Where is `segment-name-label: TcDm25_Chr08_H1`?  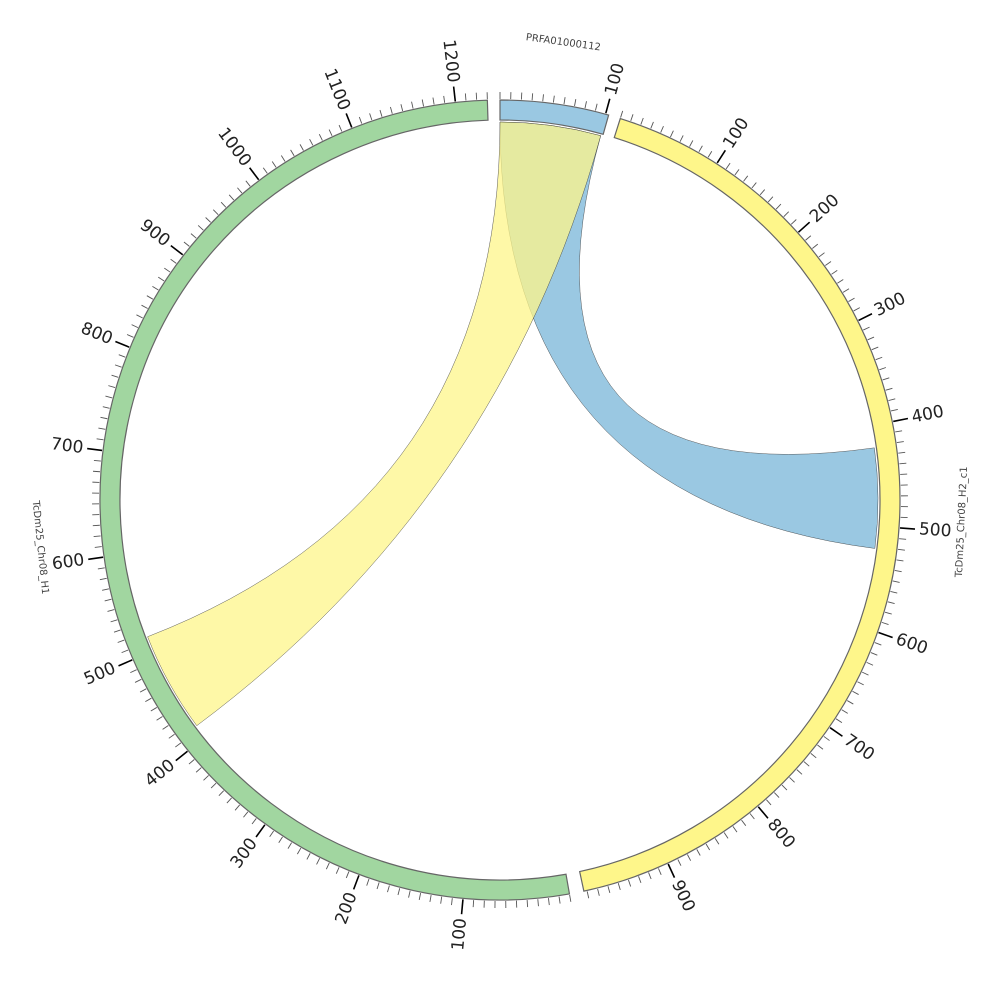
segment-name-label: TcDm25_Chr08_H1 is located at coordinates (40, 547).